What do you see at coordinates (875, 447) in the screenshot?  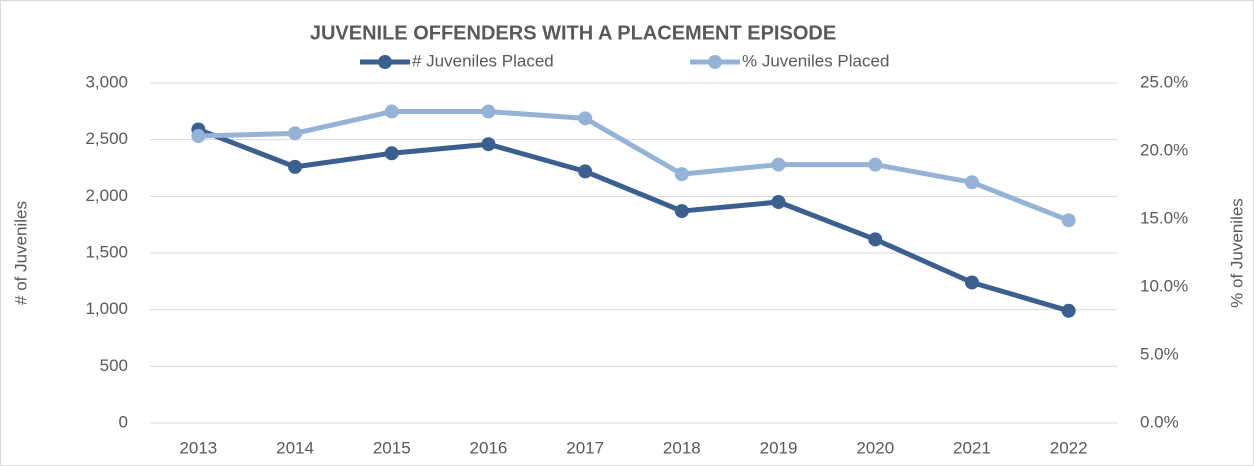 I see `x-tick-label: 2020` at bounding box center [875, 447].